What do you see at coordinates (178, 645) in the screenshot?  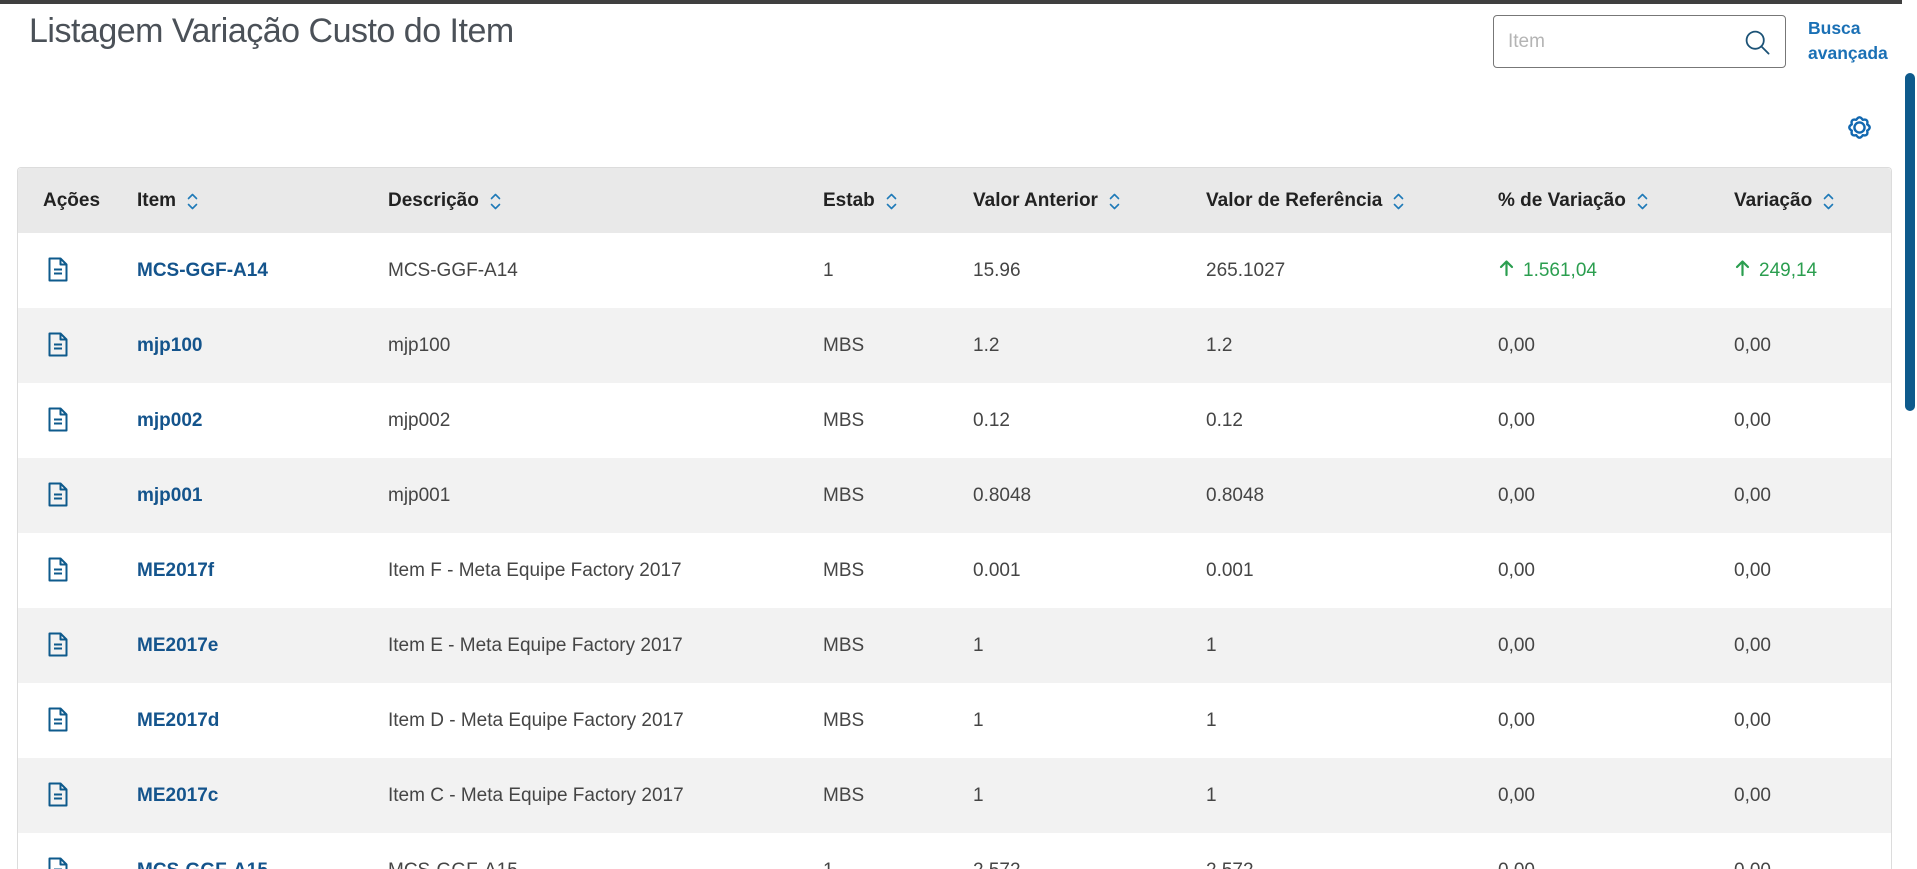 I see `item-link: ME2017e` at bounding box center [178, 645].